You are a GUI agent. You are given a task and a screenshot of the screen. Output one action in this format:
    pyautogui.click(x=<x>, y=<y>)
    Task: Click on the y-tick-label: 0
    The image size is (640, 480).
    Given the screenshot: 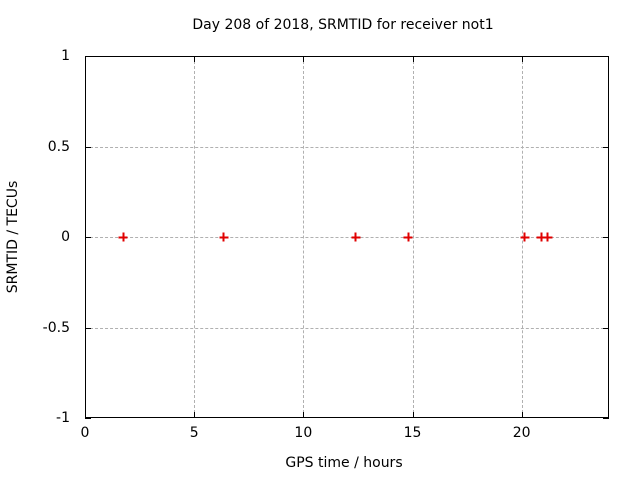 What is the action you would take?
    pyautogui.click(x=65, y=237)
    